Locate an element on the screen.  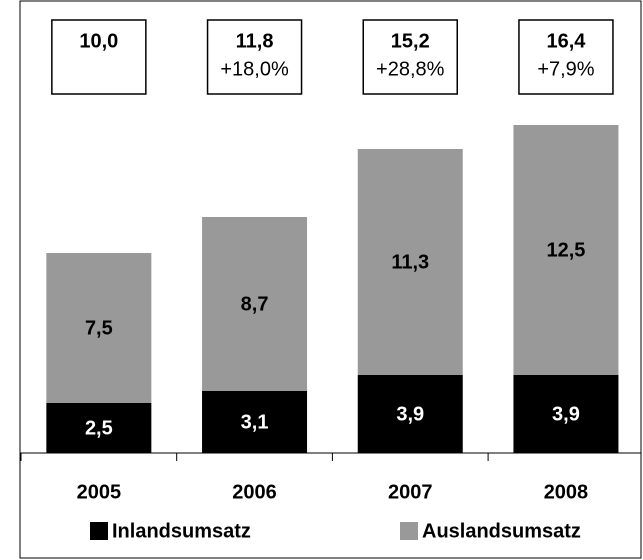
total-label: 16,4 is located at coordinates (566, 41).